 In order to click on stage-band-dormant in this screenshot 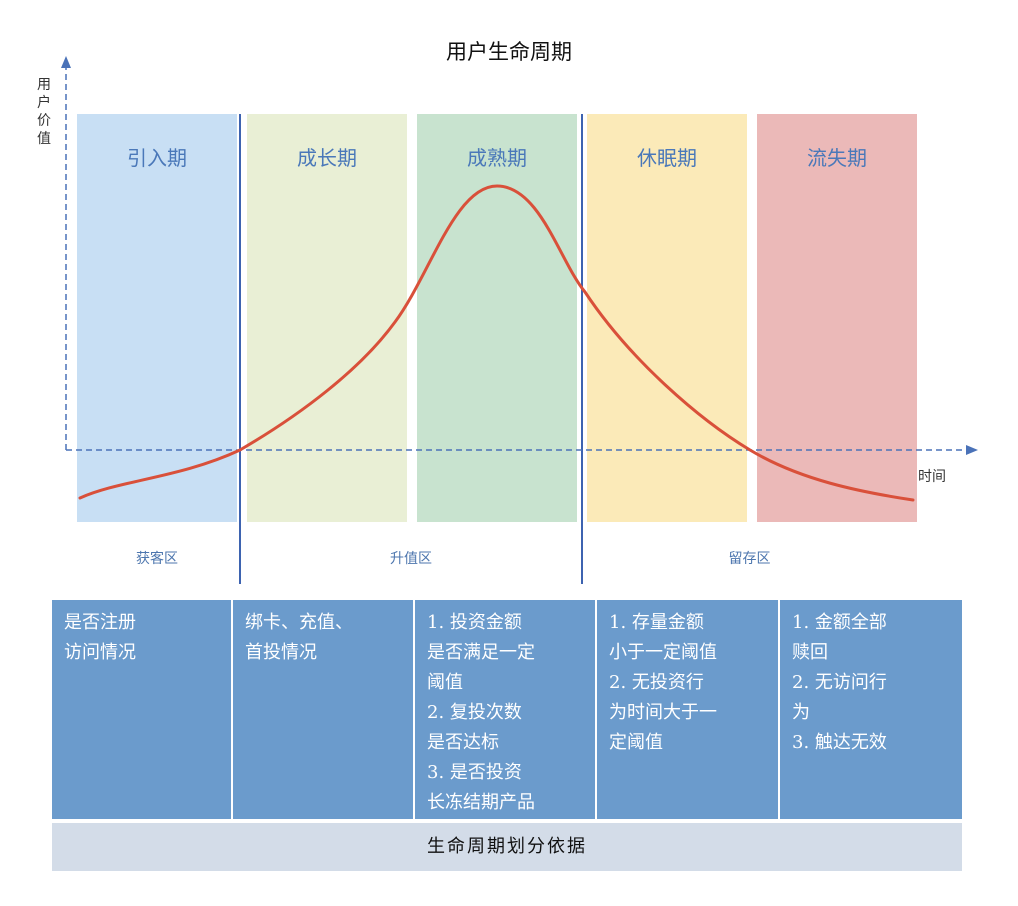, I will do `click(667, 318)`.